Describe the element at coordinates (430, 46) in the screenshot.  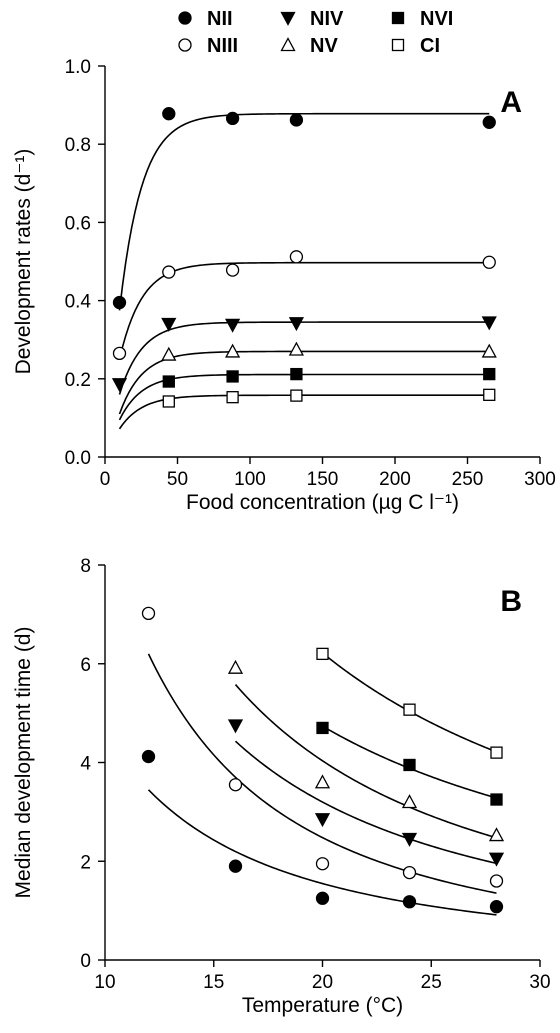
I see `legend-label-ci: CI` at that location.